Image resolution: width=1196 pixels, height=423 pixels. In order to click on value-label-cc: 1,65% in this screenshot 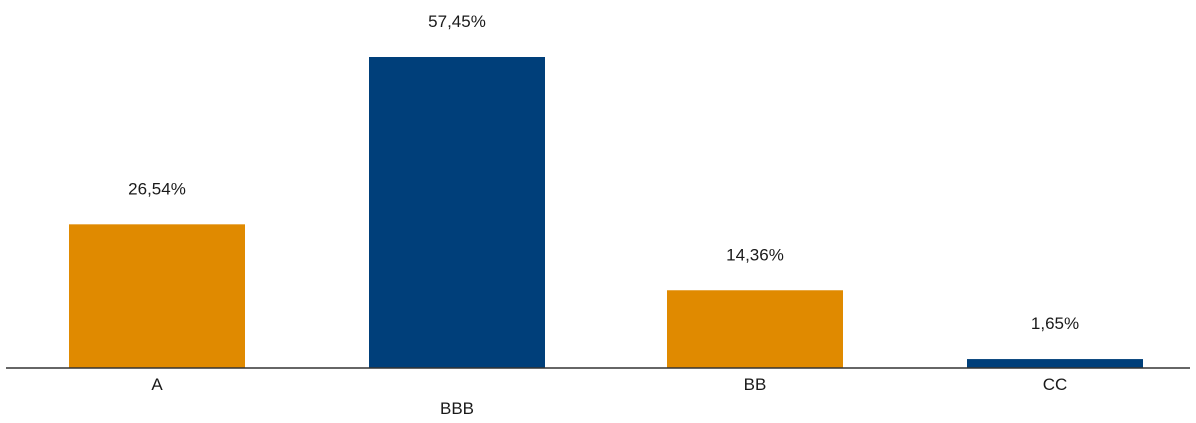, I will do `click(1055, 323)`.